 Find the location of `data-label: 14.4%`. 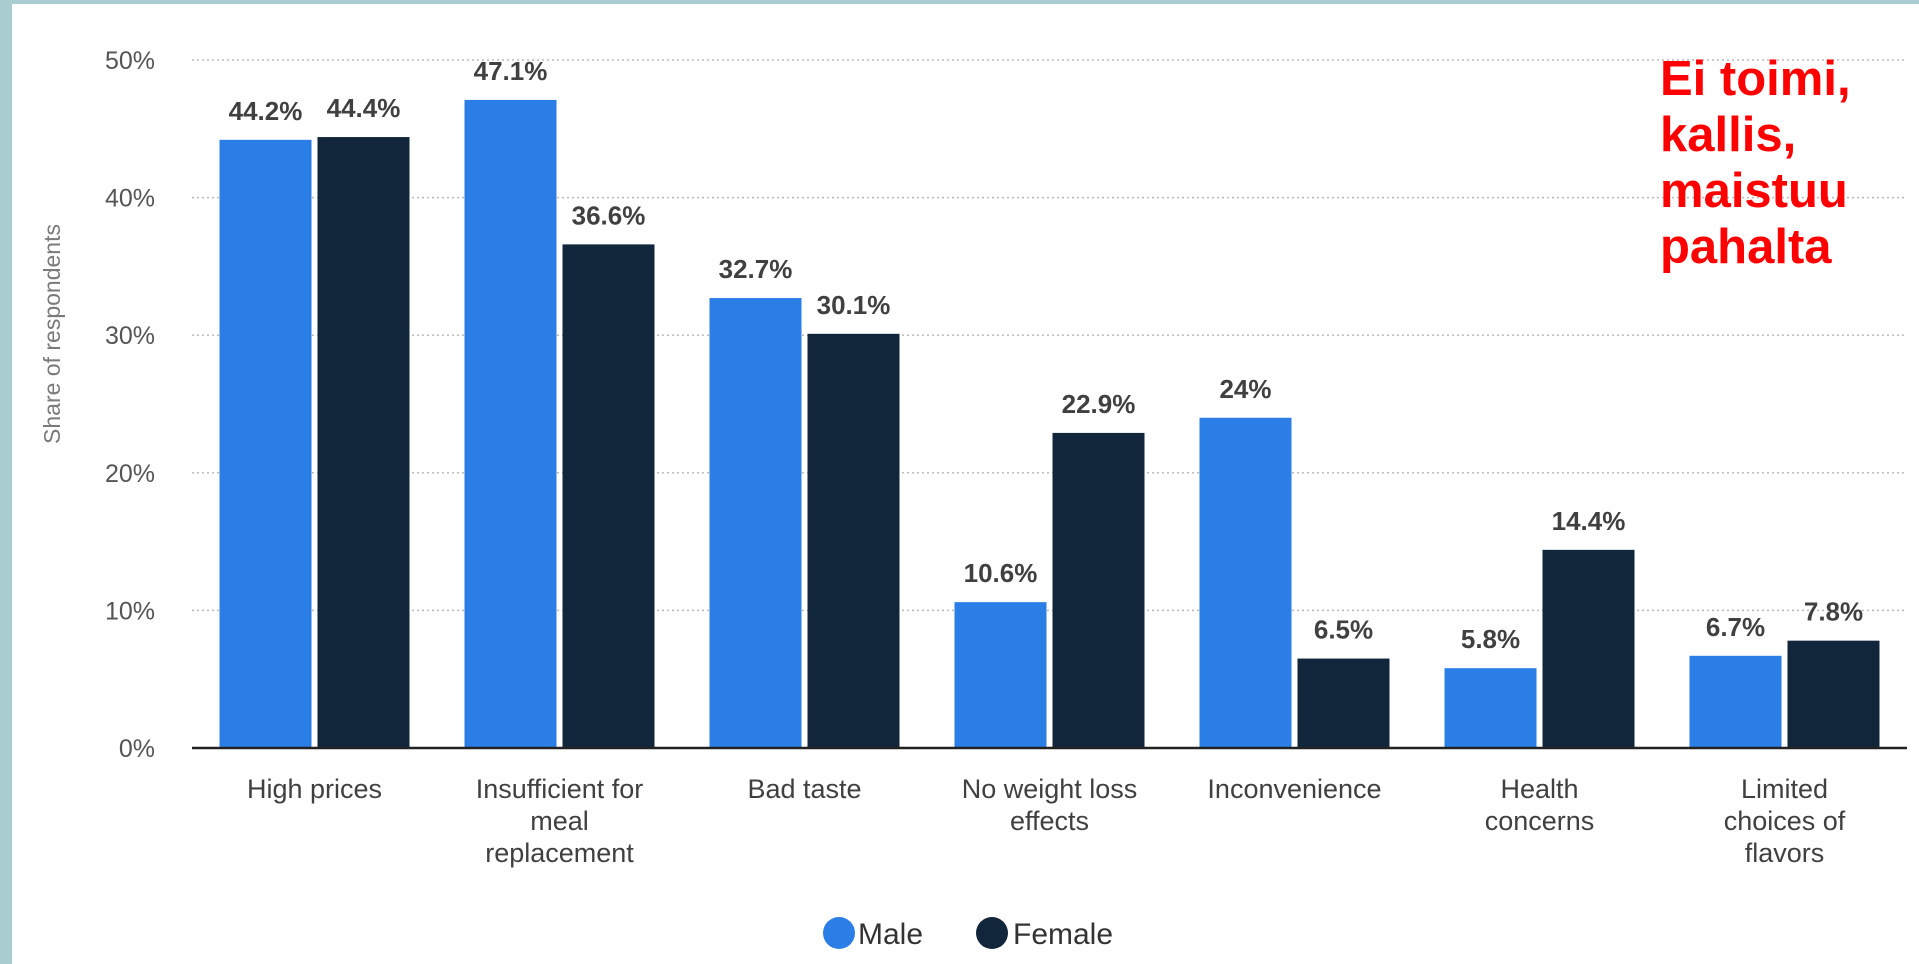

data-label: 14.4% is located at coordinates (1589, 521).